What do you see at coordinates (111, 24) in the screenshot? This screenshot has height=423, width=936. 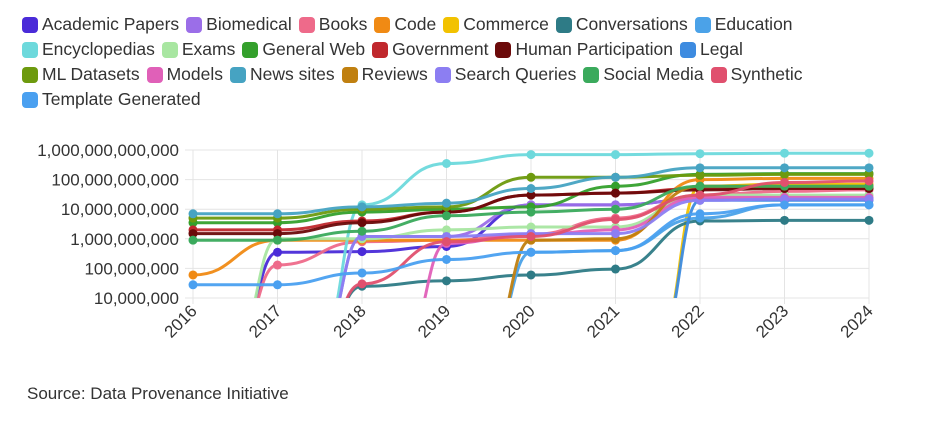 I see `legend-label: Academic Papers` at bounding box center [111, 24].